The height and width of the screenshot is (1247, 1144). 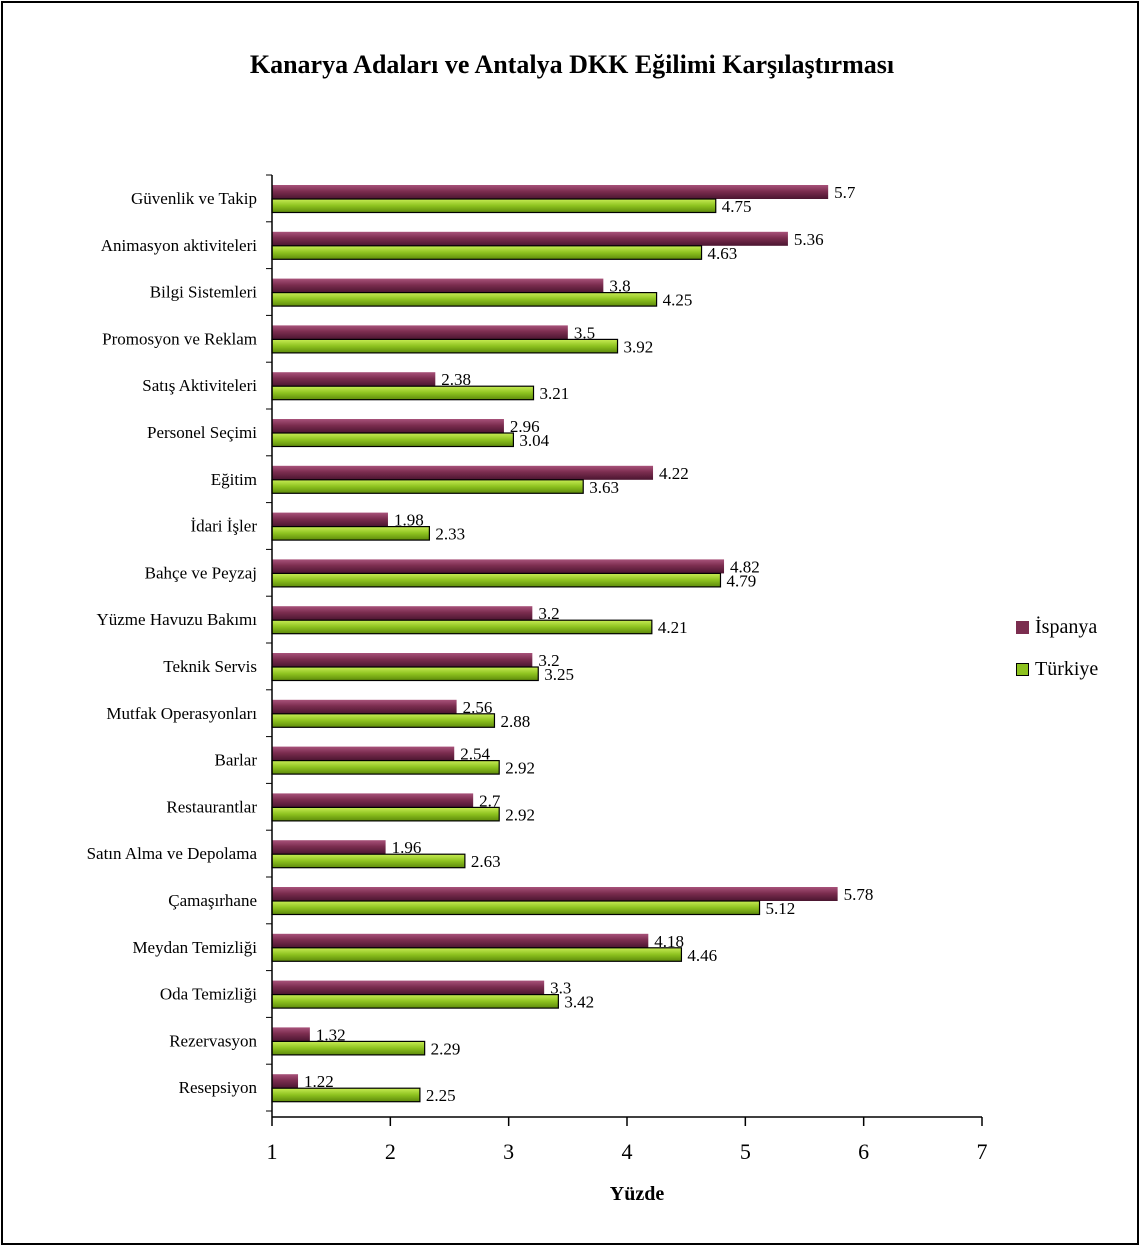 What do you see at coordinates (210, 666) in the screenshot?
I see `category-label: Teknik Servis` at bounding box center [210, 666].